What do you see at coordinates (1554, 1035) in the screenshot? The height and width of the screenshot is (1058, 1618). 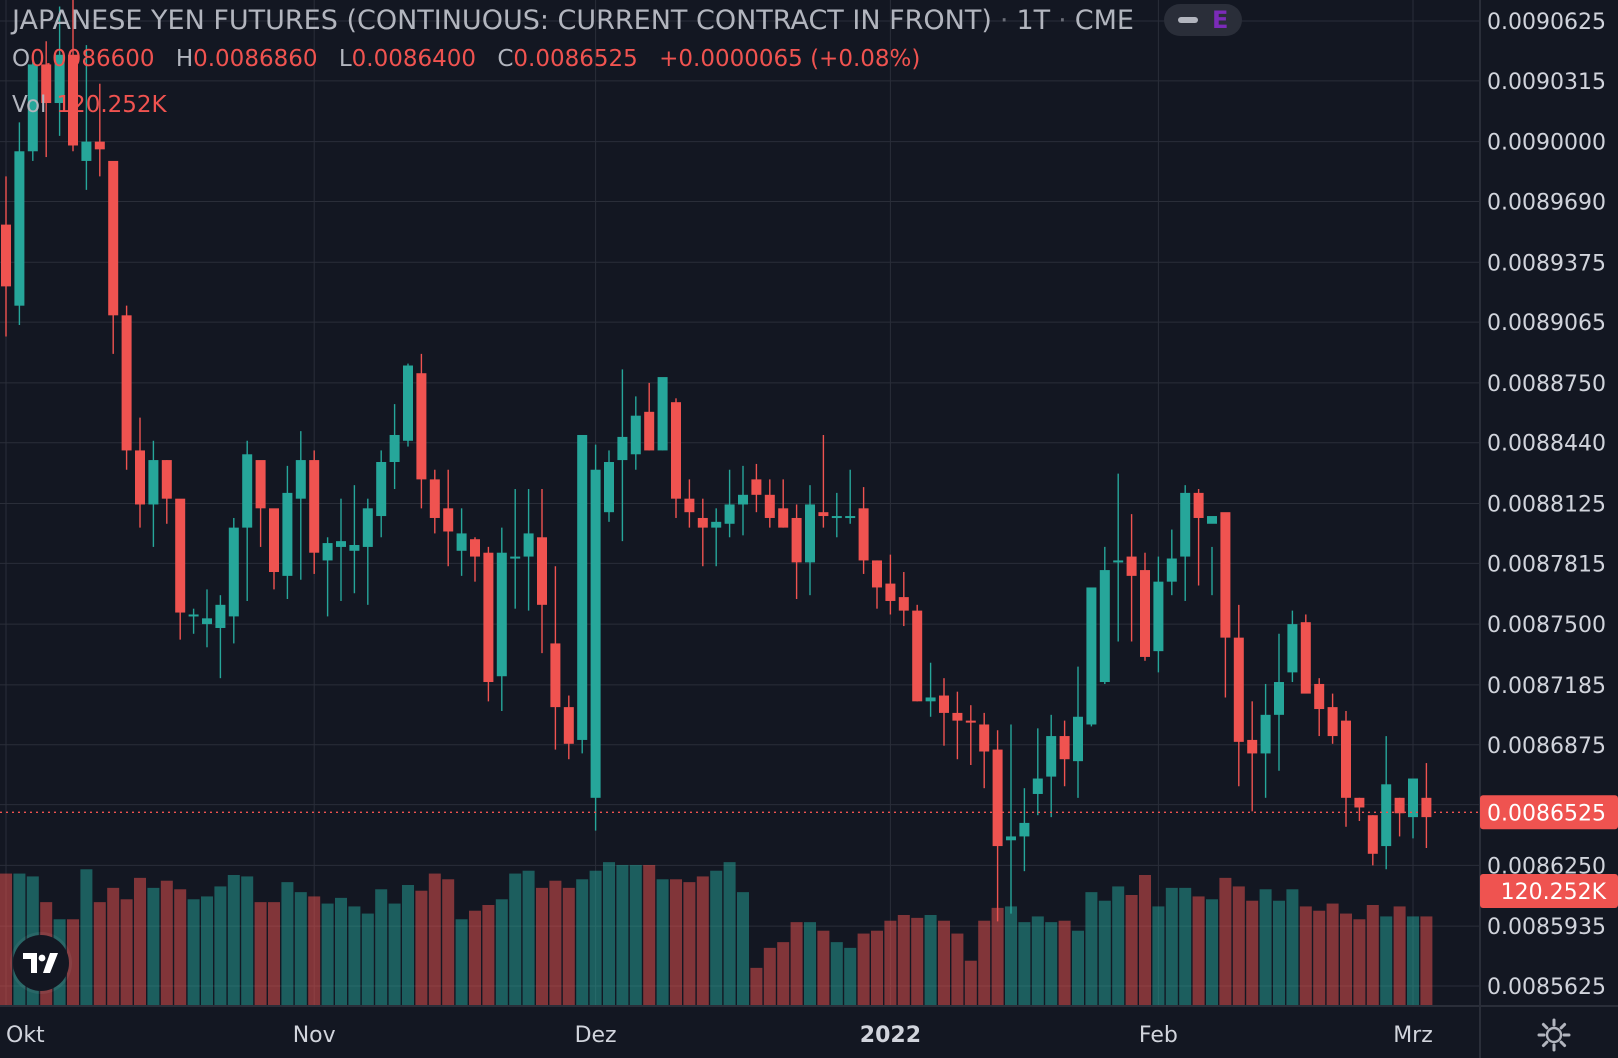 I see `gear-icon` at bounding box center [1554, 1035].